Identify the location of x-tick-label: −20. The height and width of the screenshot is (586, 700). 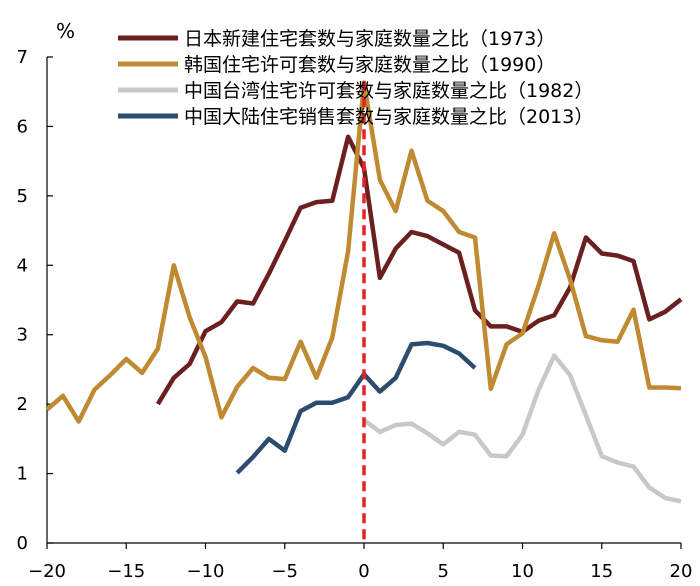
(47, 571).